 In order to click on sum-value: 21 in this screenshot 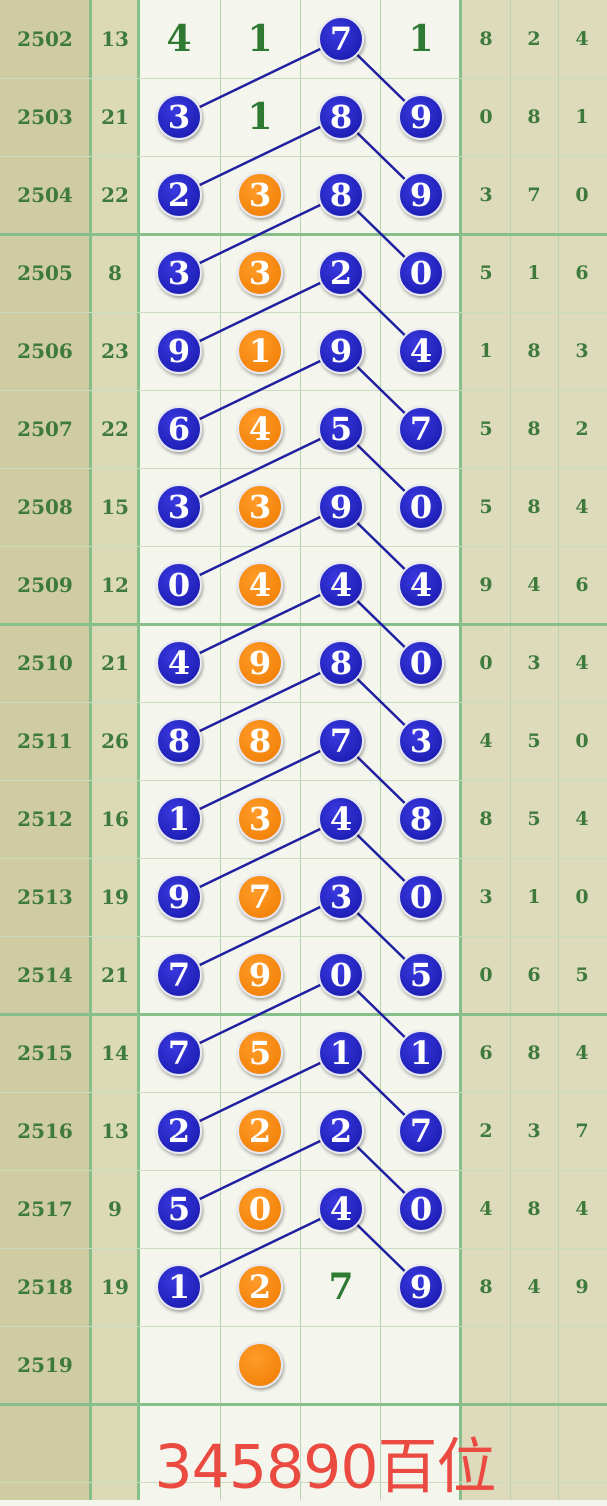, I will do `click(115, 975)`.